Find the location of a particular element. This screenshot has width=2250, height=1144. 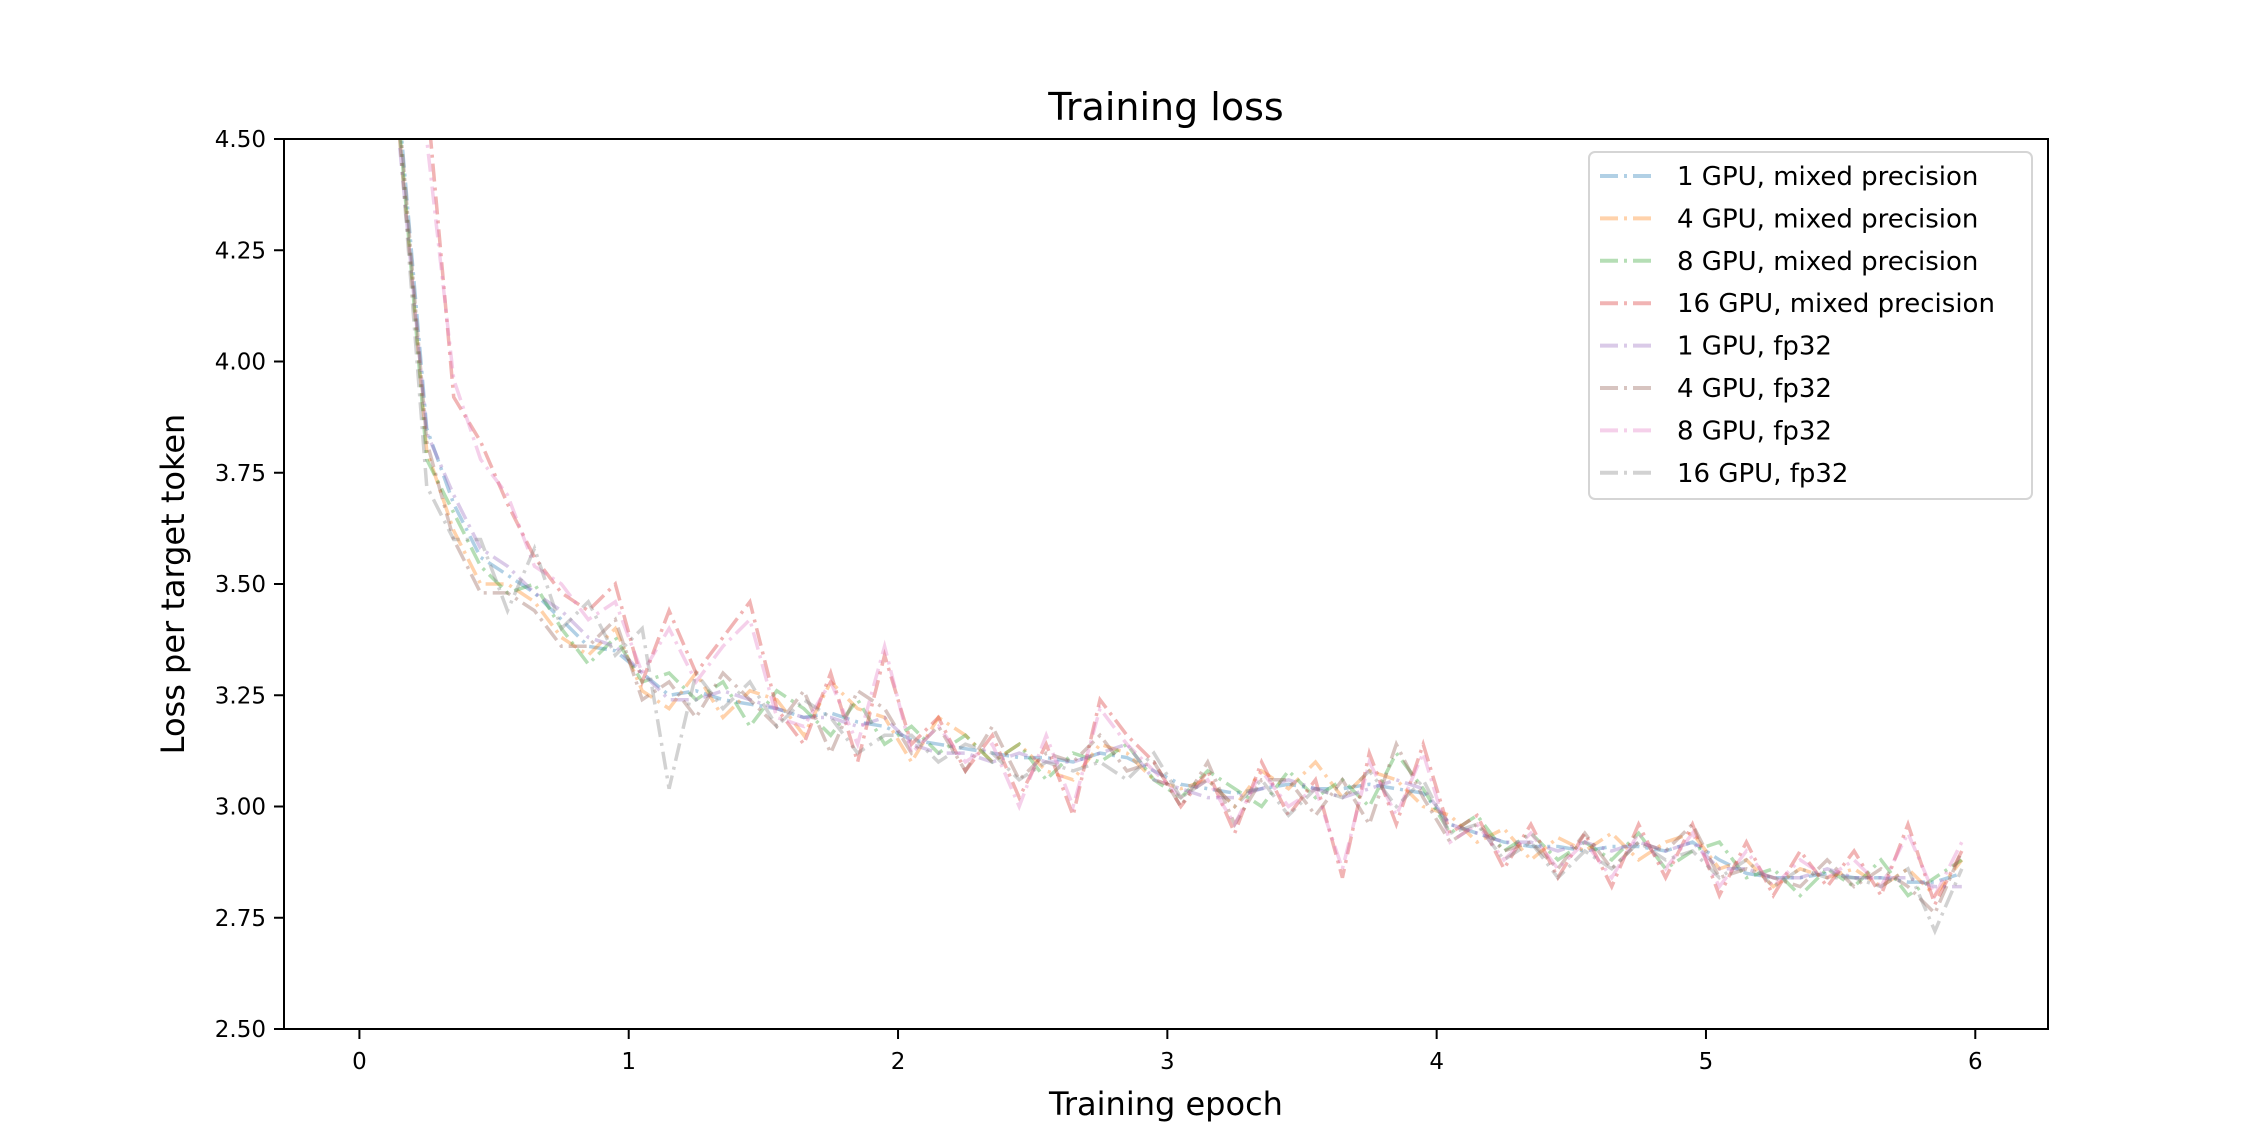

legend-label: 16 GPU, mixed precision is located at coordinates (1836, 304).